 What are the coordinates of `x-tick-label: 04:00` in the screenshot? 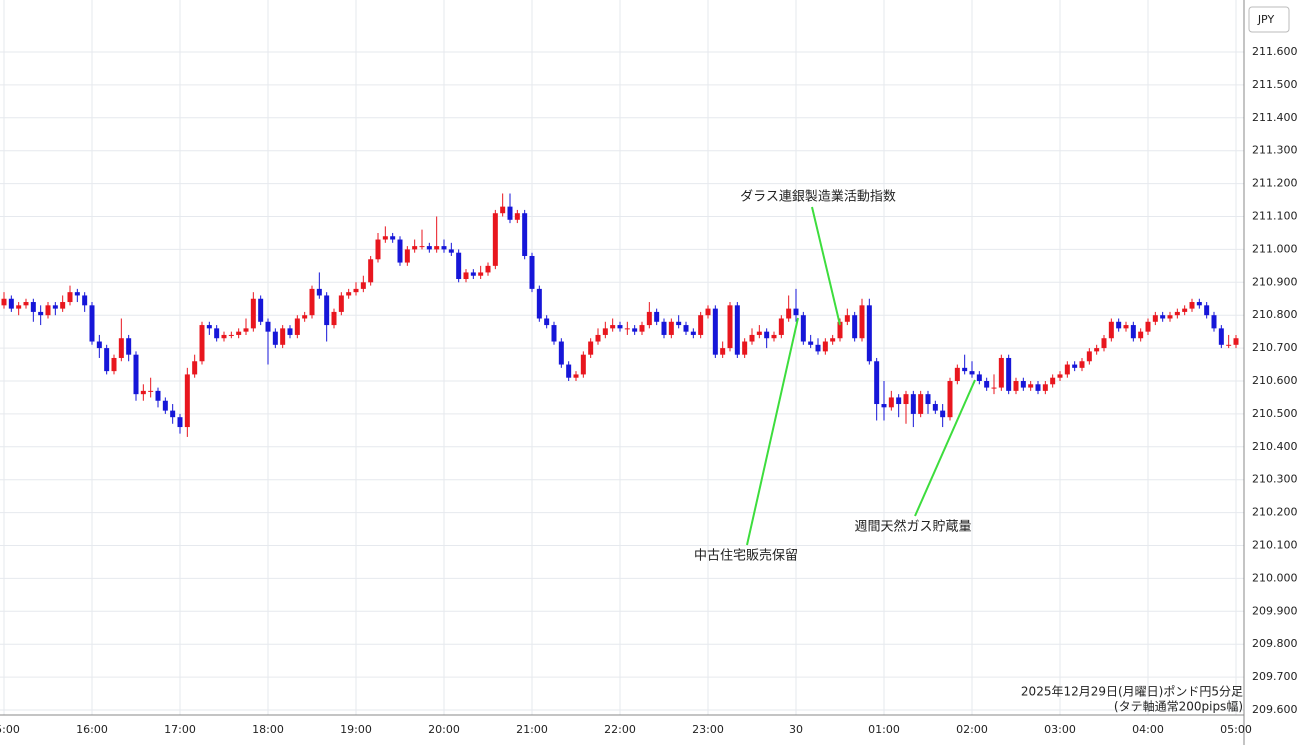 It's located at (1148, 729).